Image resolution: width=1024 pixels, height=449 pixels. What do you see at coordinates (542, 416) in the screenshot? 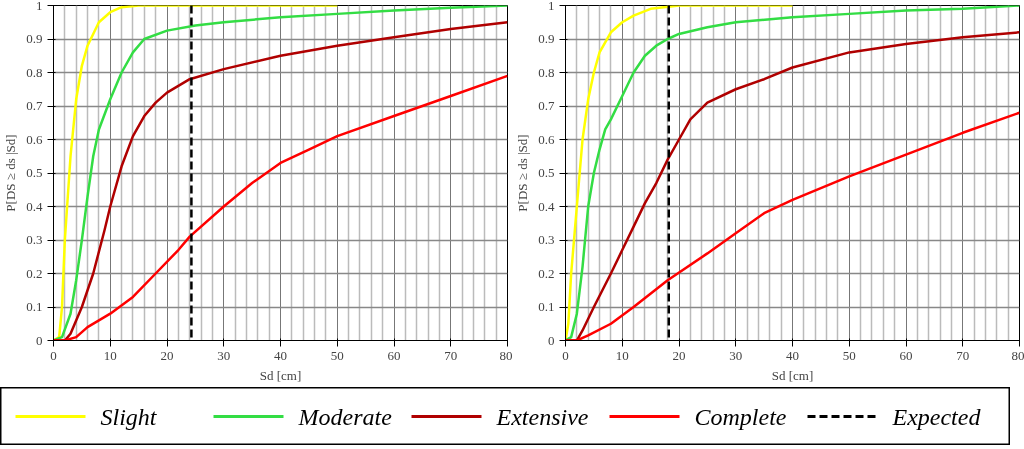
I see `legend-label: Extensive` at bounding box center [542, 416].